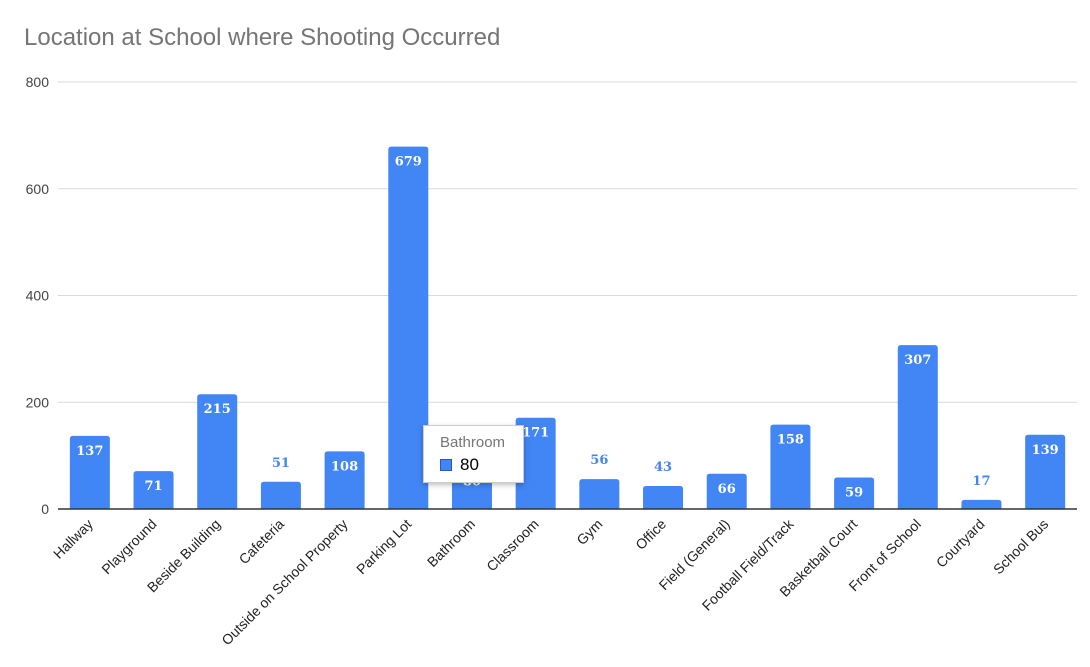 The width and height of the screenshot is (1090, 667). Describe the element at coordinates (344, 480) in the screenshot. I see `bar-outside-on-school-property` at that location.